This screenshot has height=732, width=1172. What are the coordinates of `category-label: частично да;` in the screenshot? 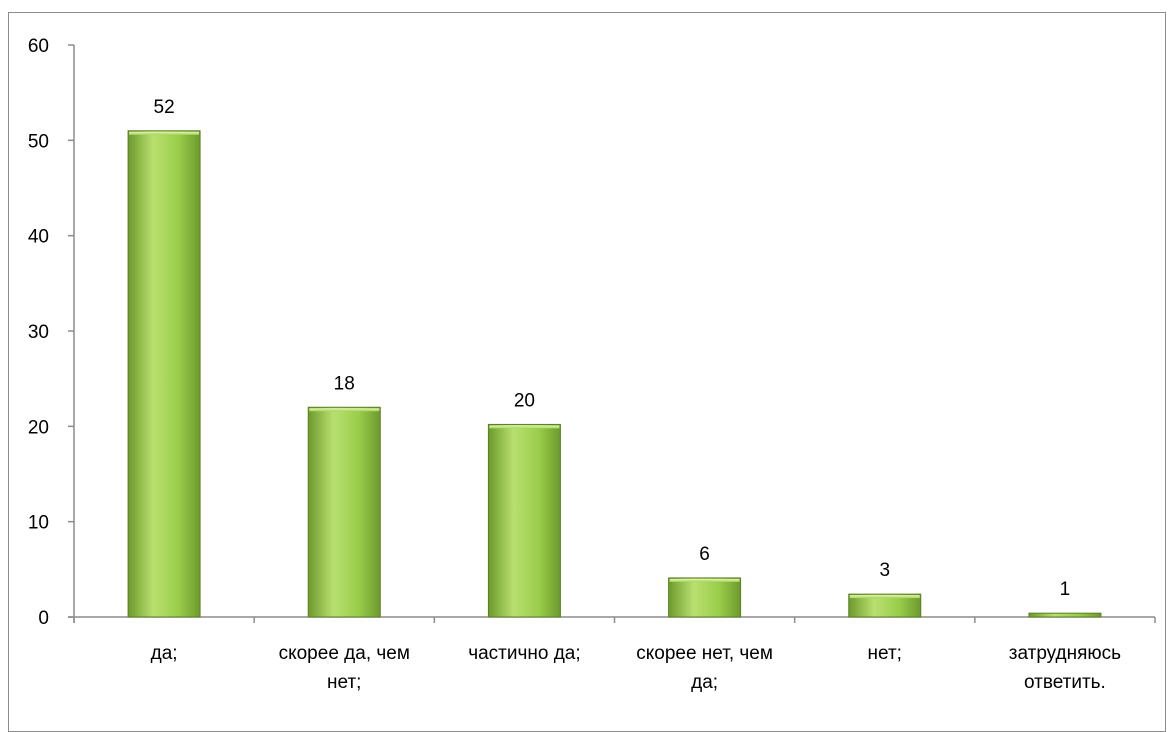 It's located at (524, 653).